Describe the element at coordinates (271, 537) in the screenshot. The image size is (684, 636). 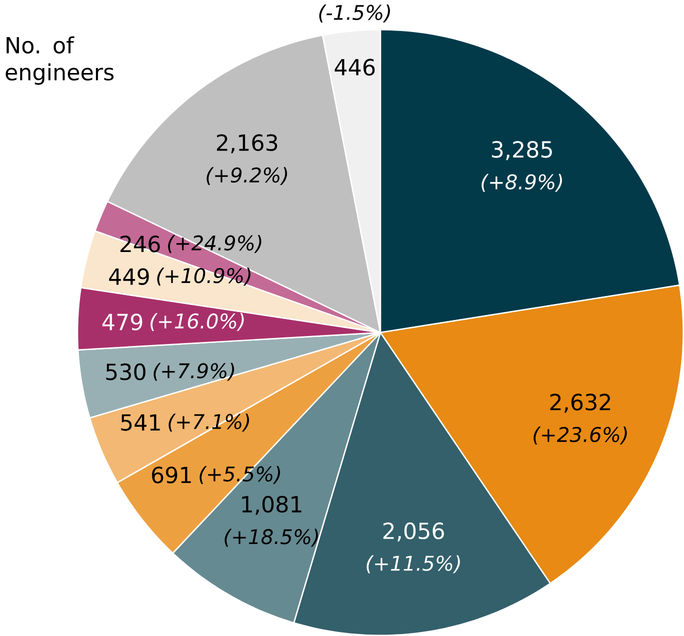
I see `text: (+18.5%)` at that location.